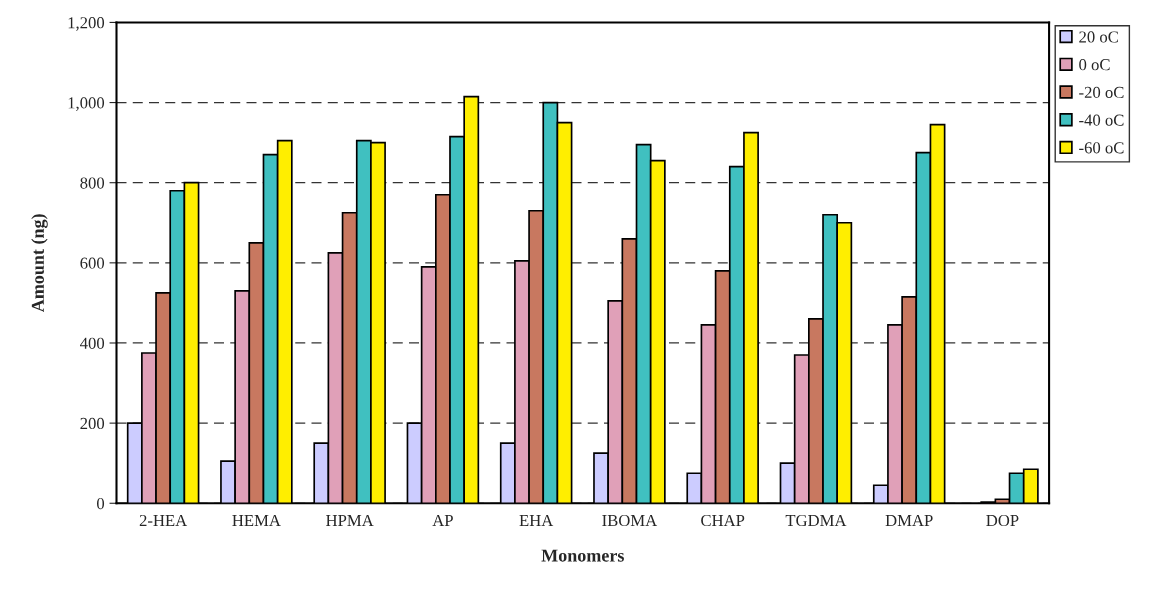 The width and height of the screenshot is (1165, 590). Describe the element at coordinates (1101, 148) in the screenshot. I see `legend-label: -60 oC` at that location.